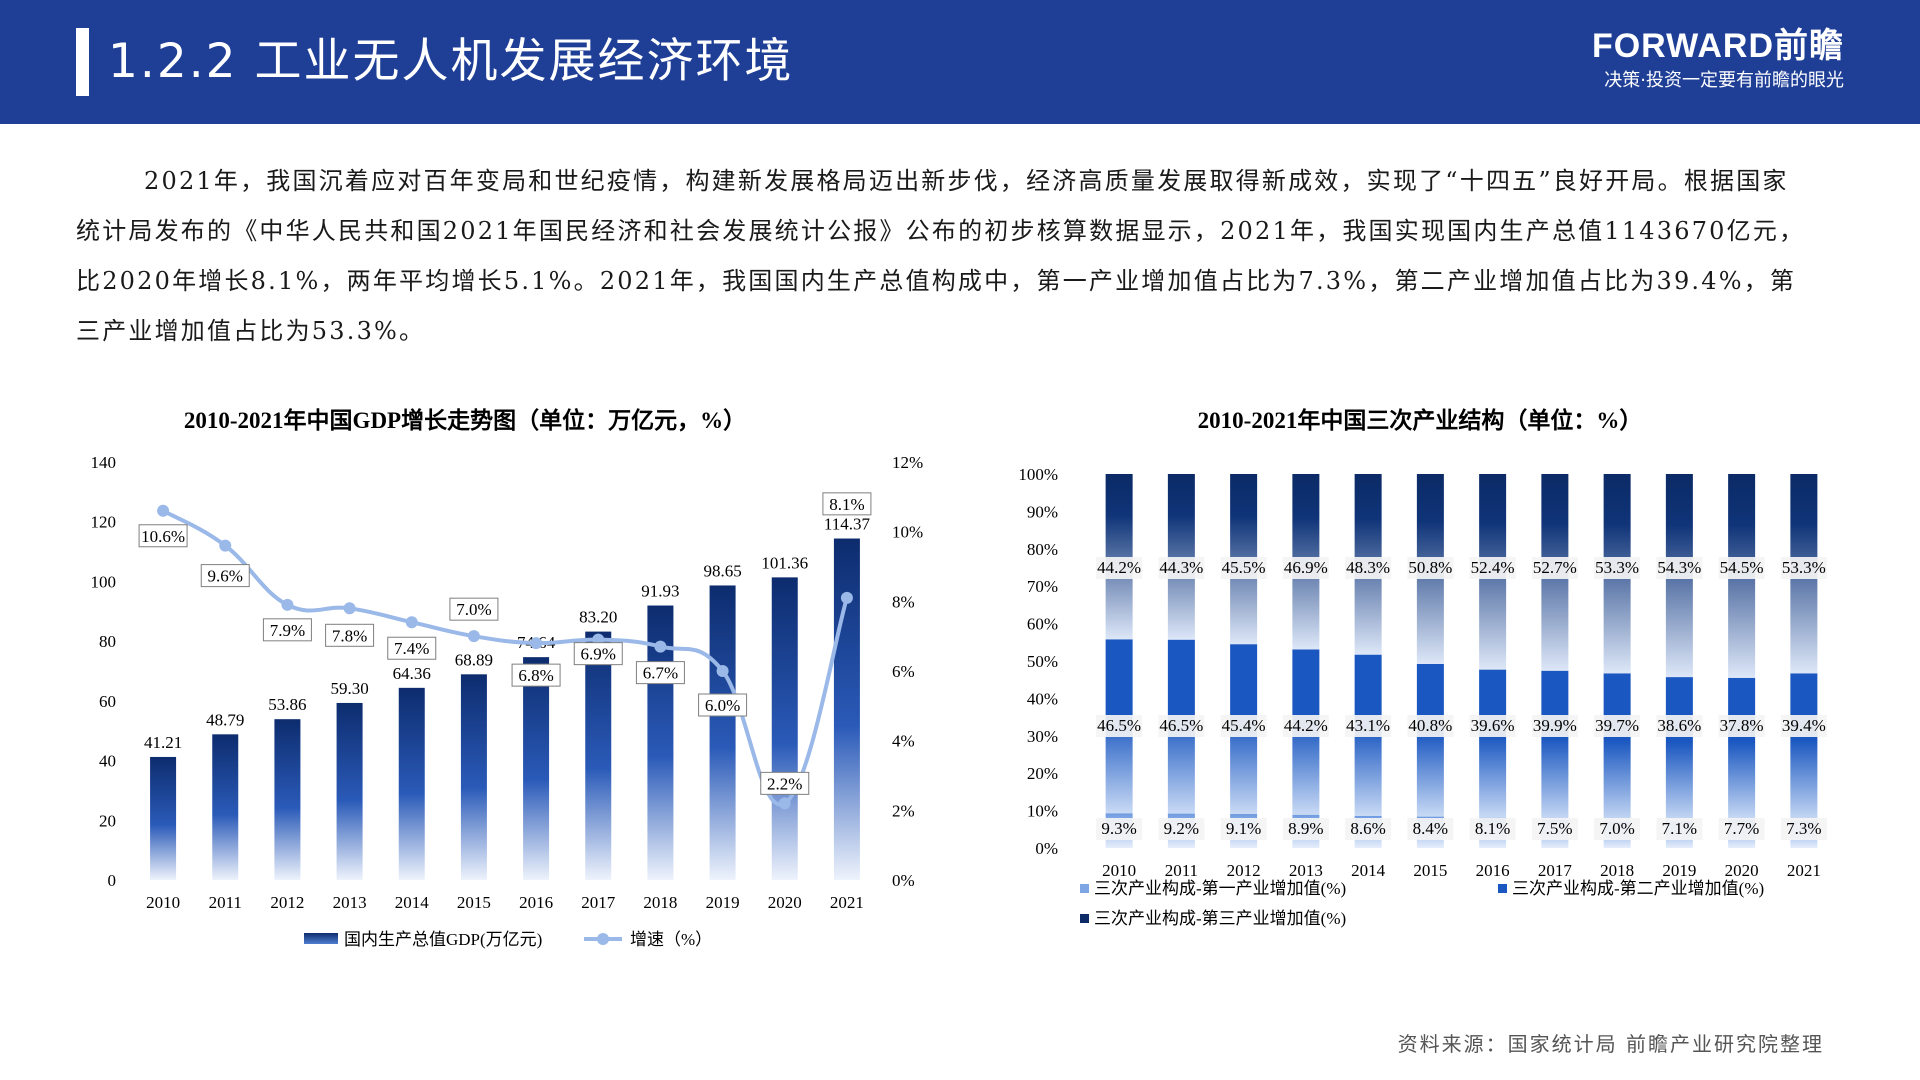 Image resolution: width=1920 pixels, height=1080 pixels. I want to click on y2-tick-label: 10%, so click(907, 532).